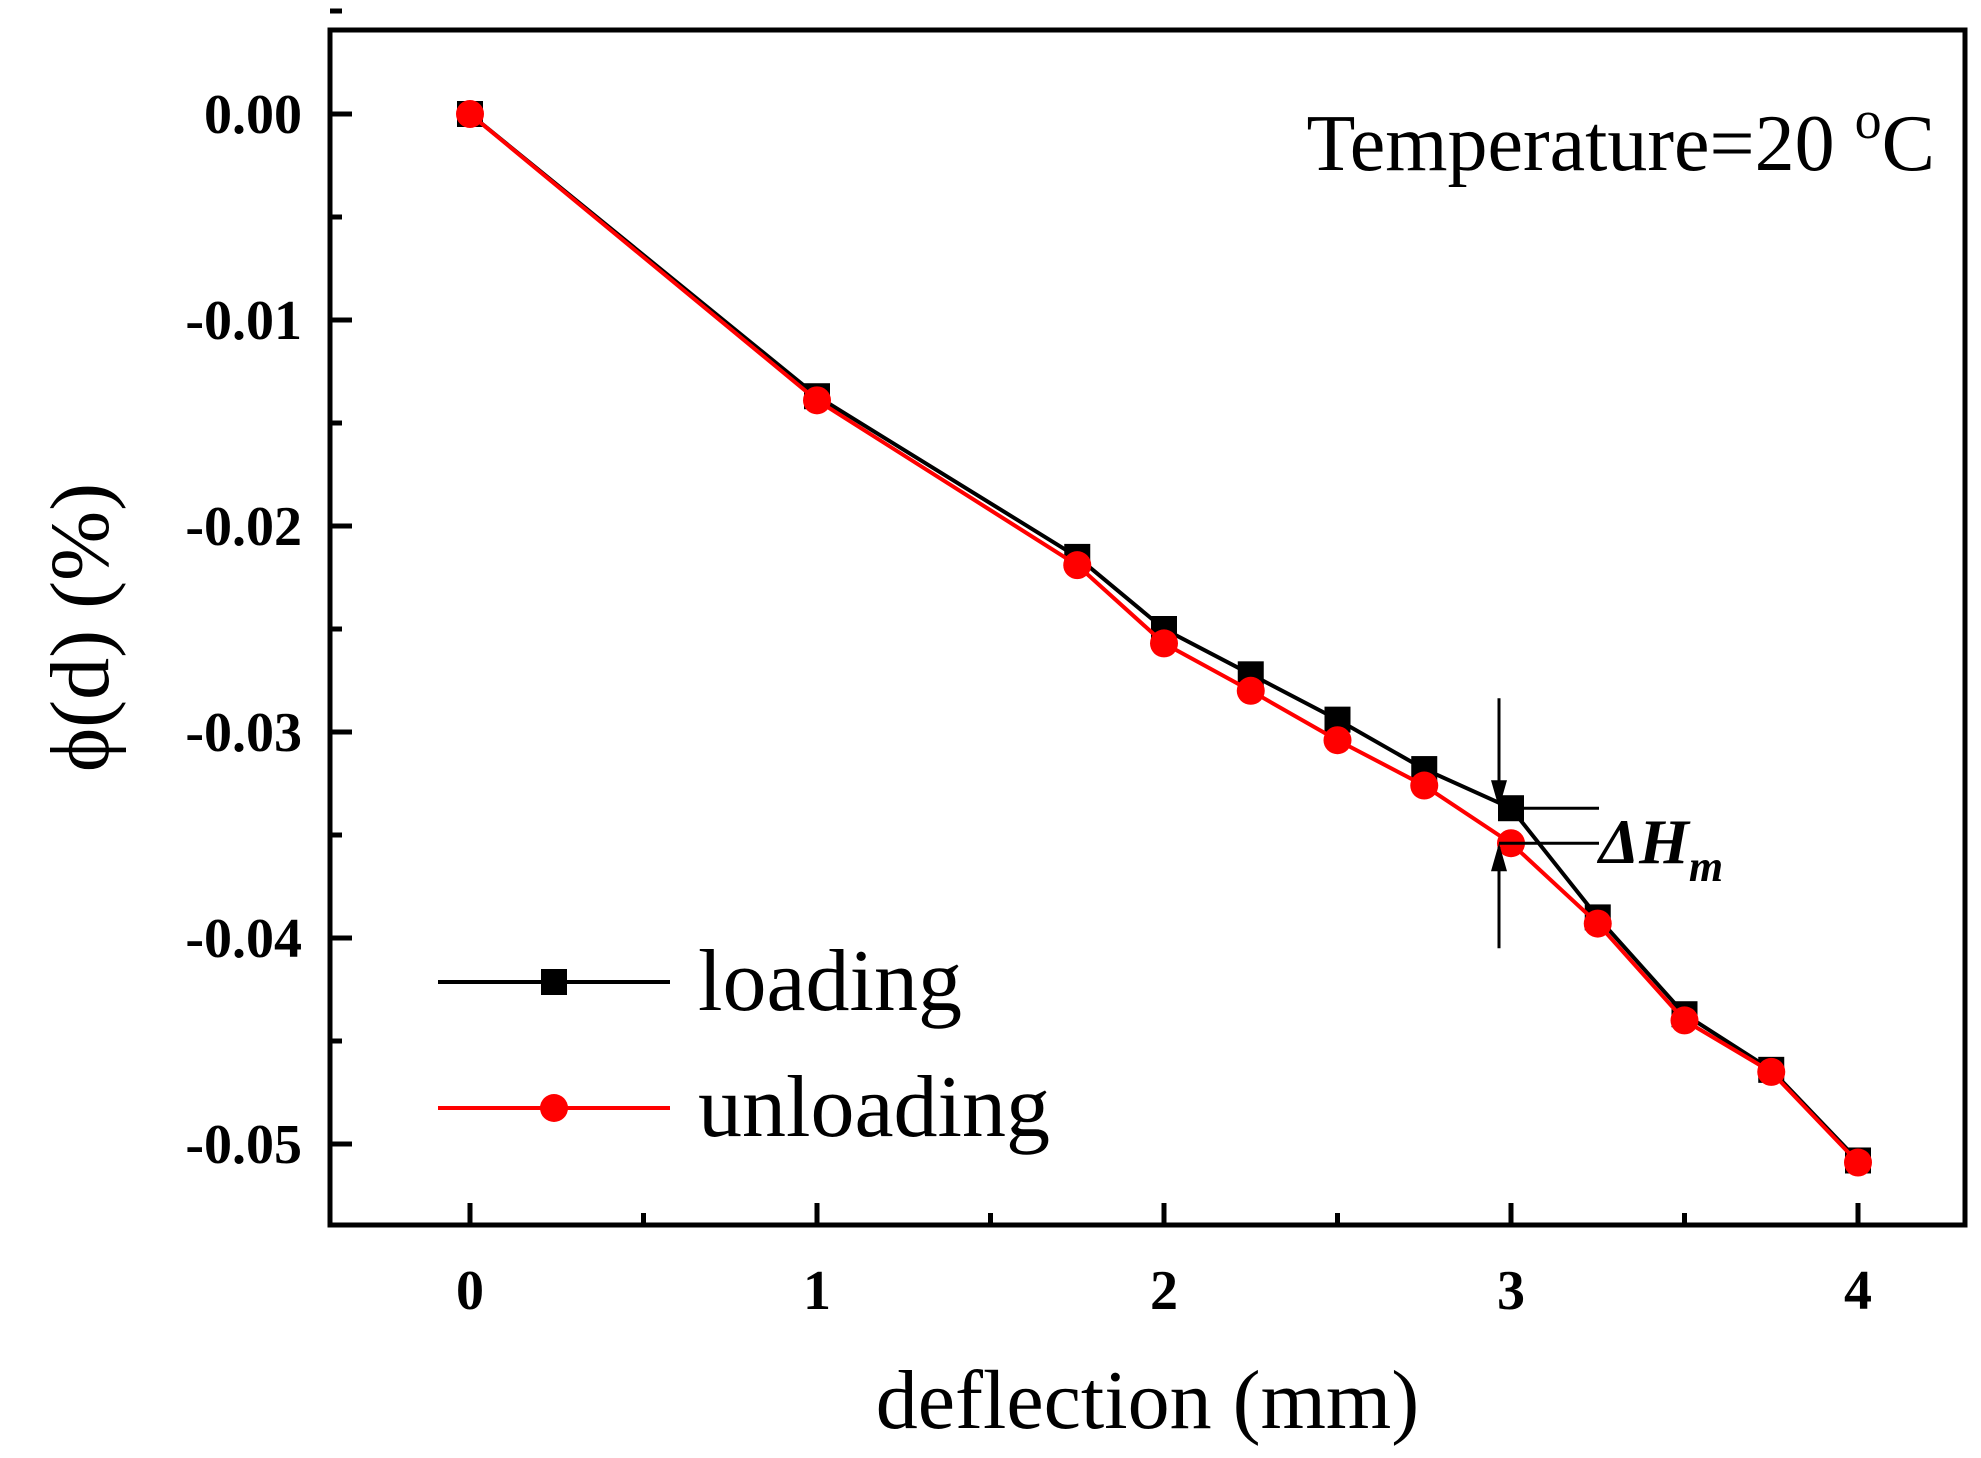  What do you see at coordinates (830, 981) in the screenshot?
I see `legend-label: loading` at bounding box center [830, 981].